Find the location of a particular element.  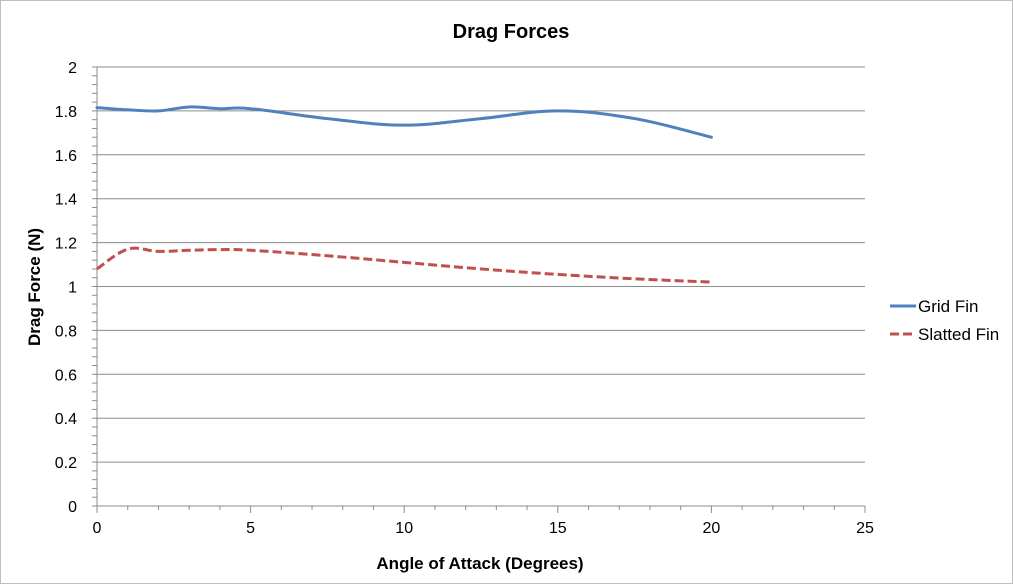

x-tick-label: 25 is located at coordinates (865, 528).